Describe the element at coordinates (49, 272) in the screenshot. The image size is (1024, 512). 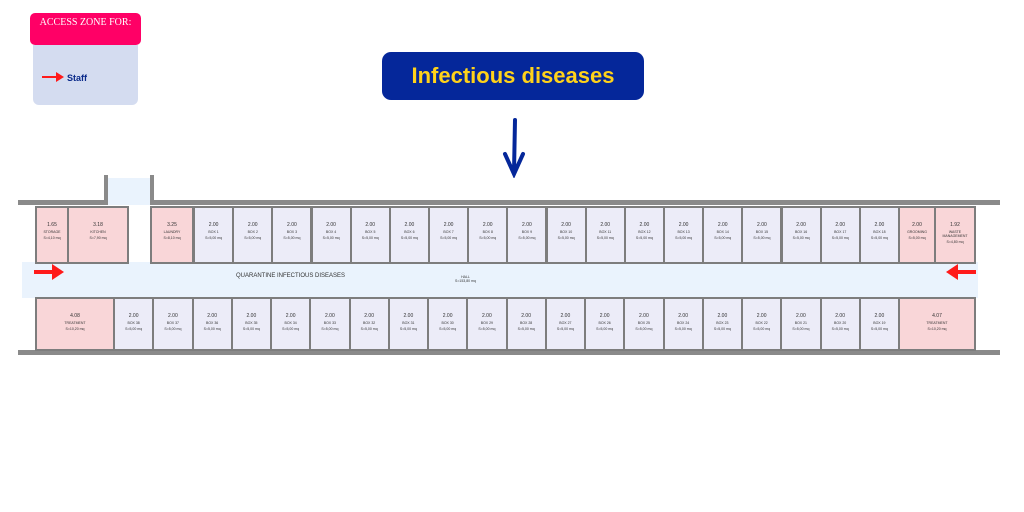
I see `entry-arrow-left-icon` at that location.